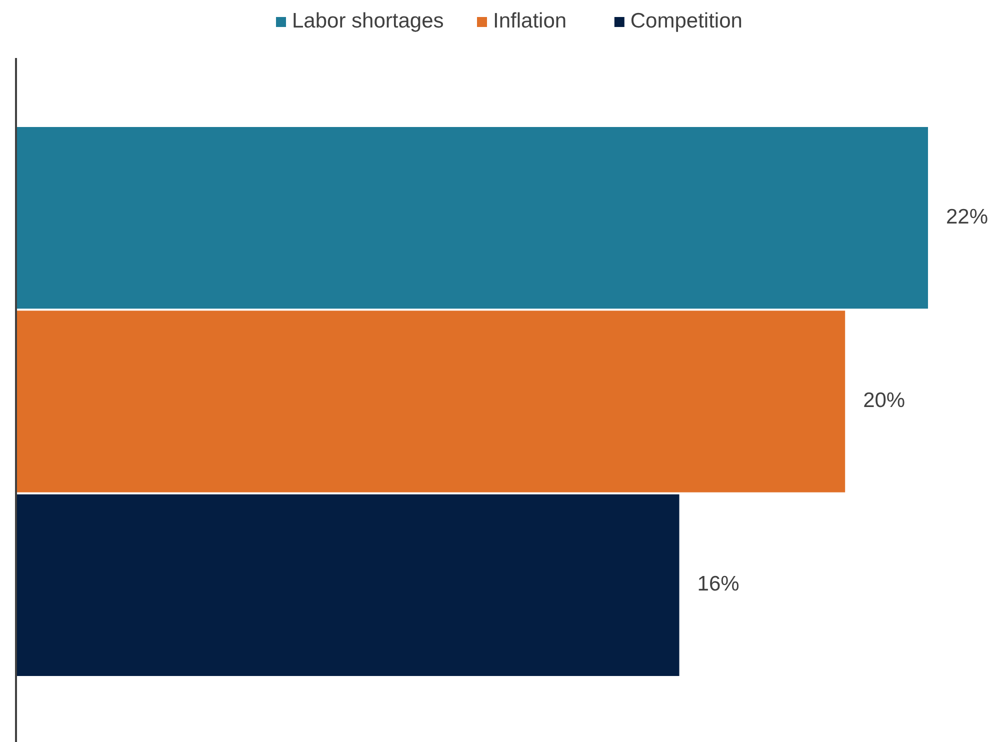 The height and width of the screenshot is (742, 999). What do you see at coordinates (530, 21) in the screenshot?
I see `legend-label: Inflation` at bounding box center [530, 21].